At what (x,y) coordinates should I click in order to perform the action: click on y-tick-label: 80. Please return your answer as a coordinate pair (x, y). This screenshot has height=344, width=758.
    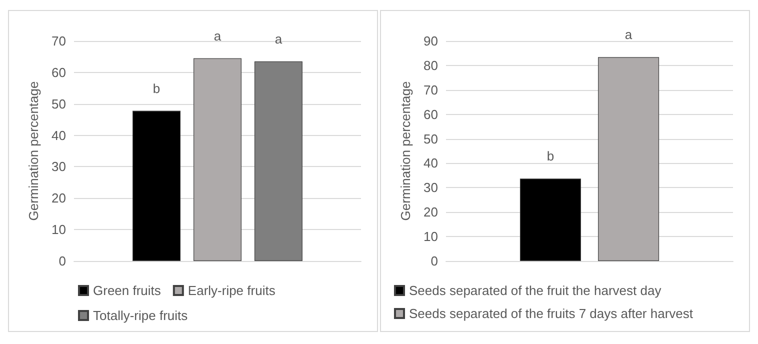
    Looking at the image, I should click on (431, 65).